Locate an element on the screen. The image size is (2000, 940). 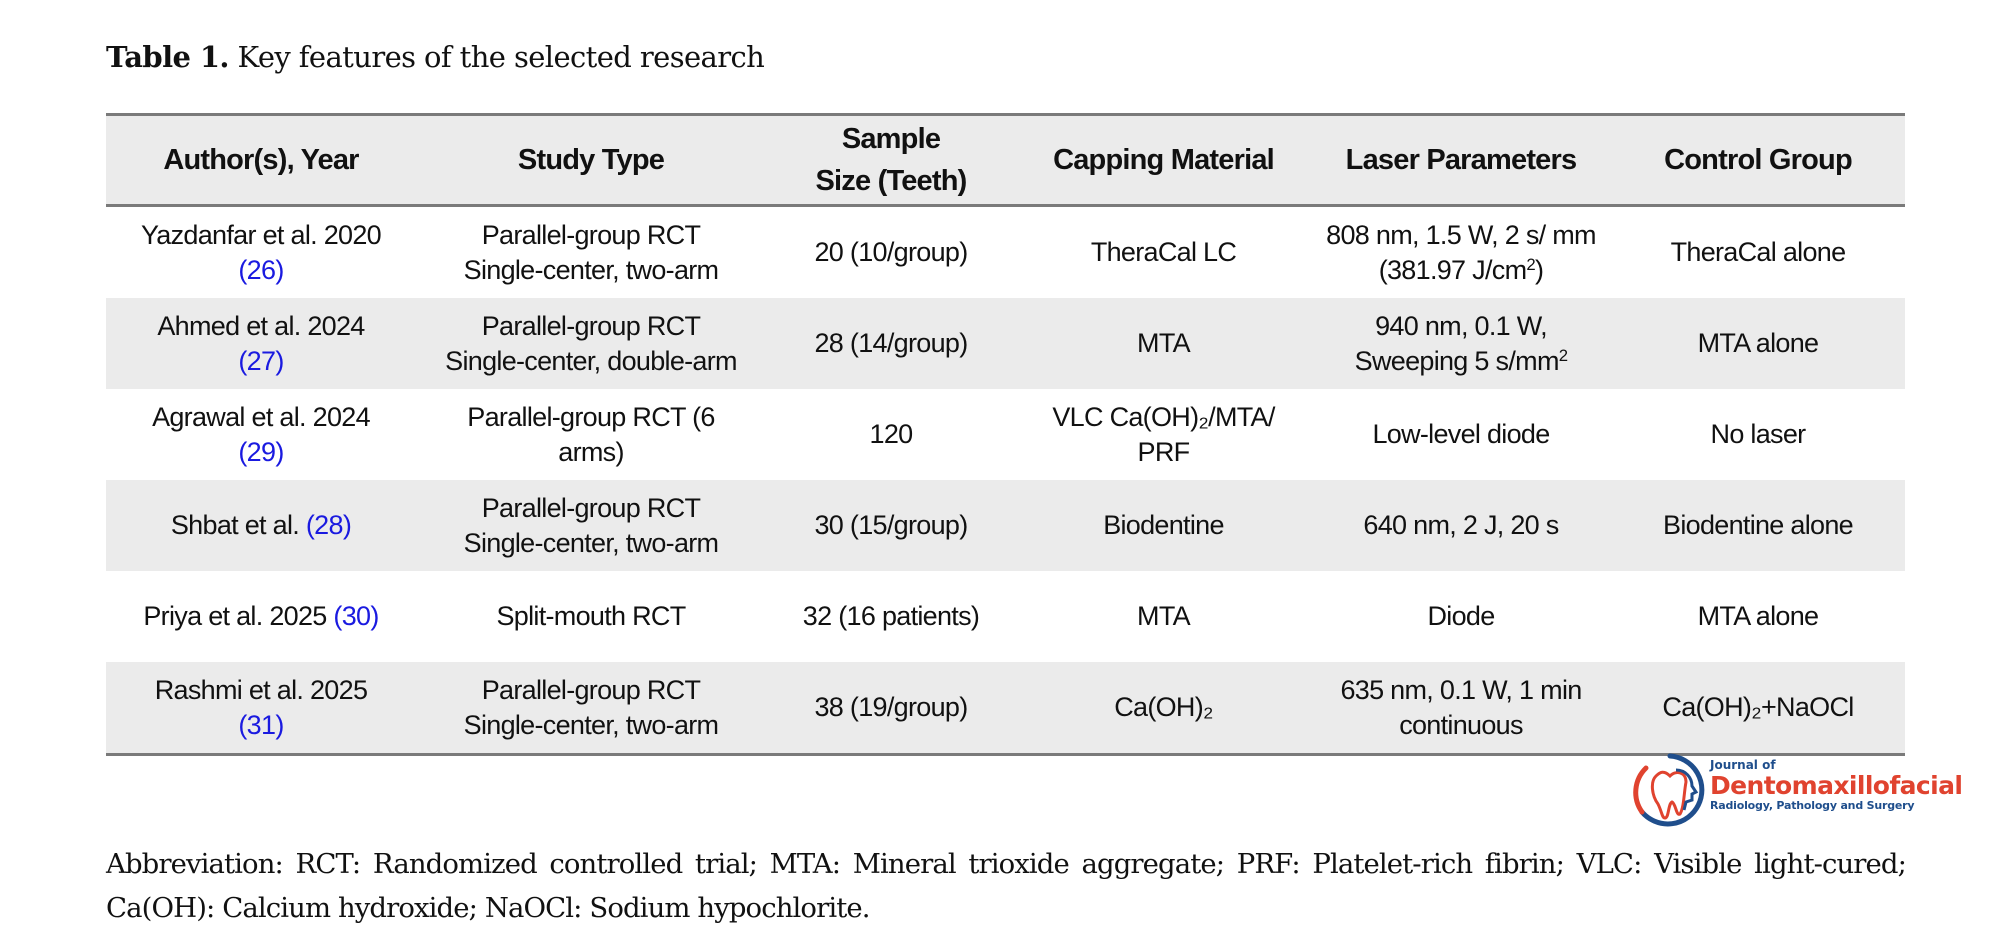
laser-parameters-text: 640 nm, 2 J, 20 s is located at coordinates (1461, 525).